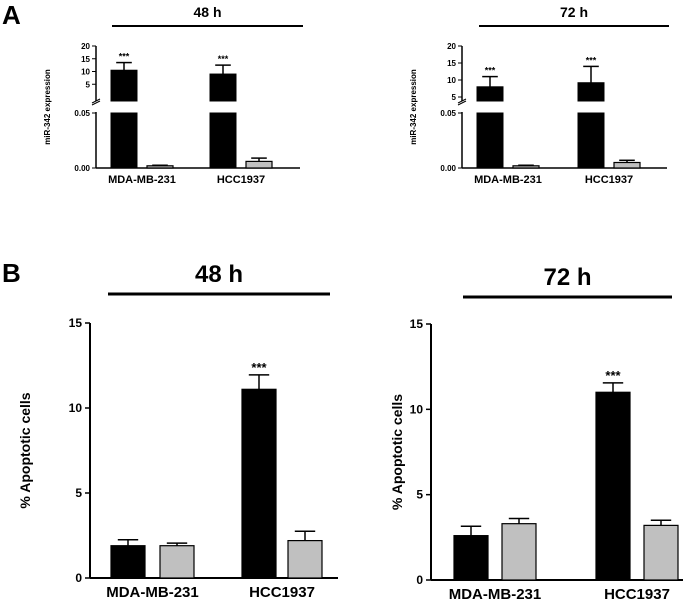 The image size is (700, 611). I want to click on panel-label-b: B, so click(11, 273).